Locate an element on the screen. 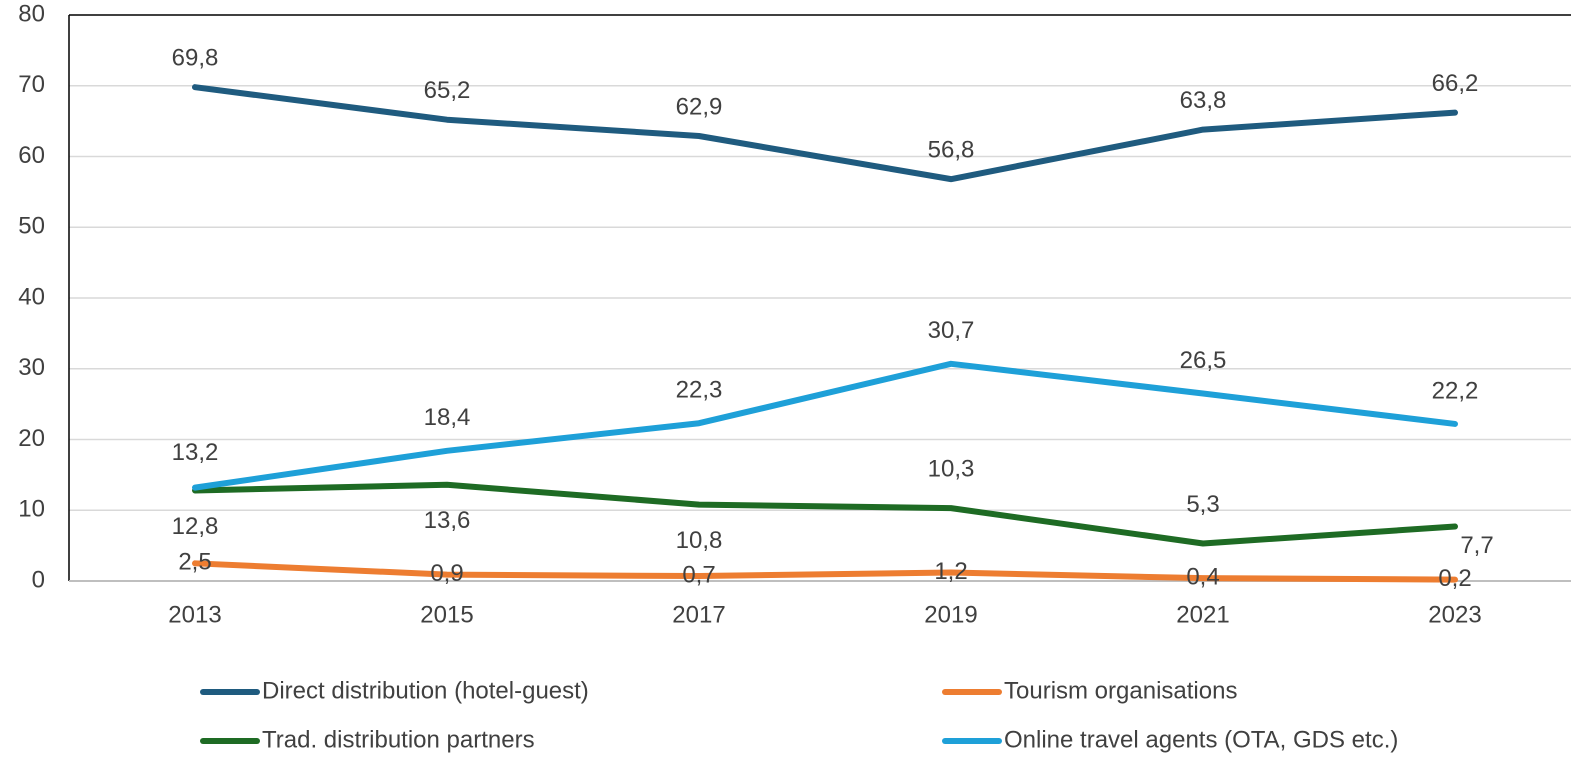 The image size is (1572, 758). y-tick-label: 0 is located at coordinates (38, 579).